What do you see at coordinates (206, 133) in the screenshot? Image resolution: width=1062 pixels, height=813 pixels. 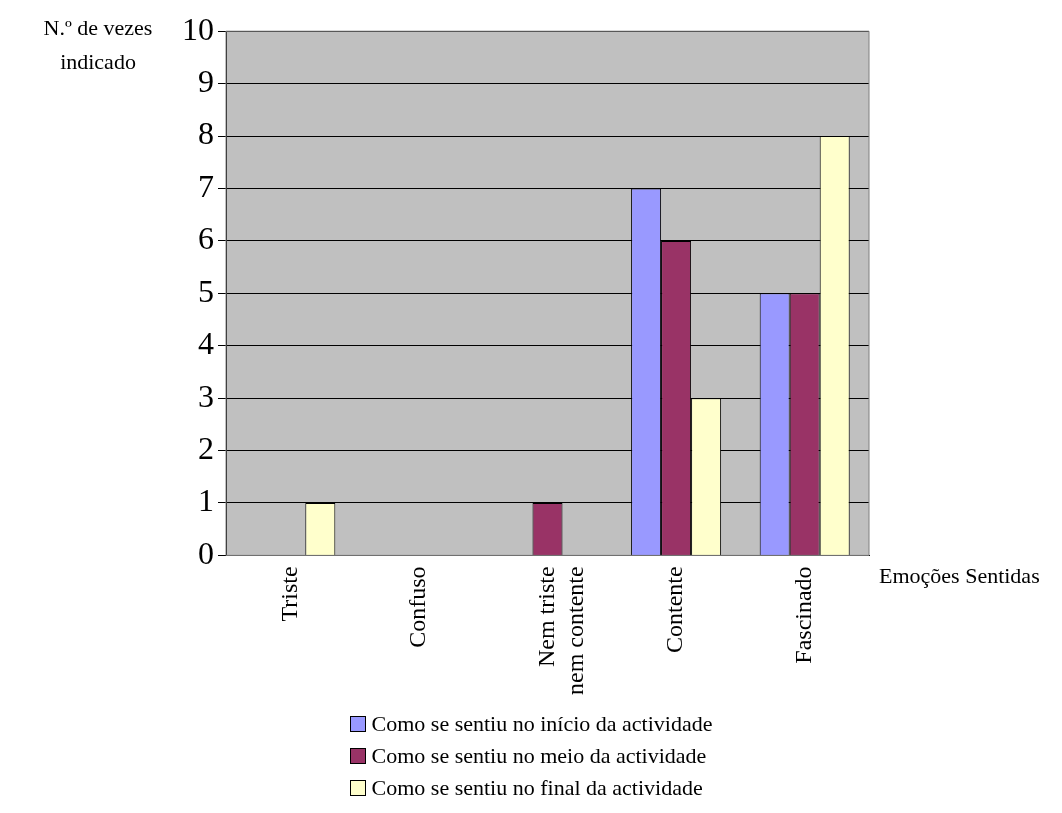 I see `y-tick-label: 8` at bounding box center [206, 133].